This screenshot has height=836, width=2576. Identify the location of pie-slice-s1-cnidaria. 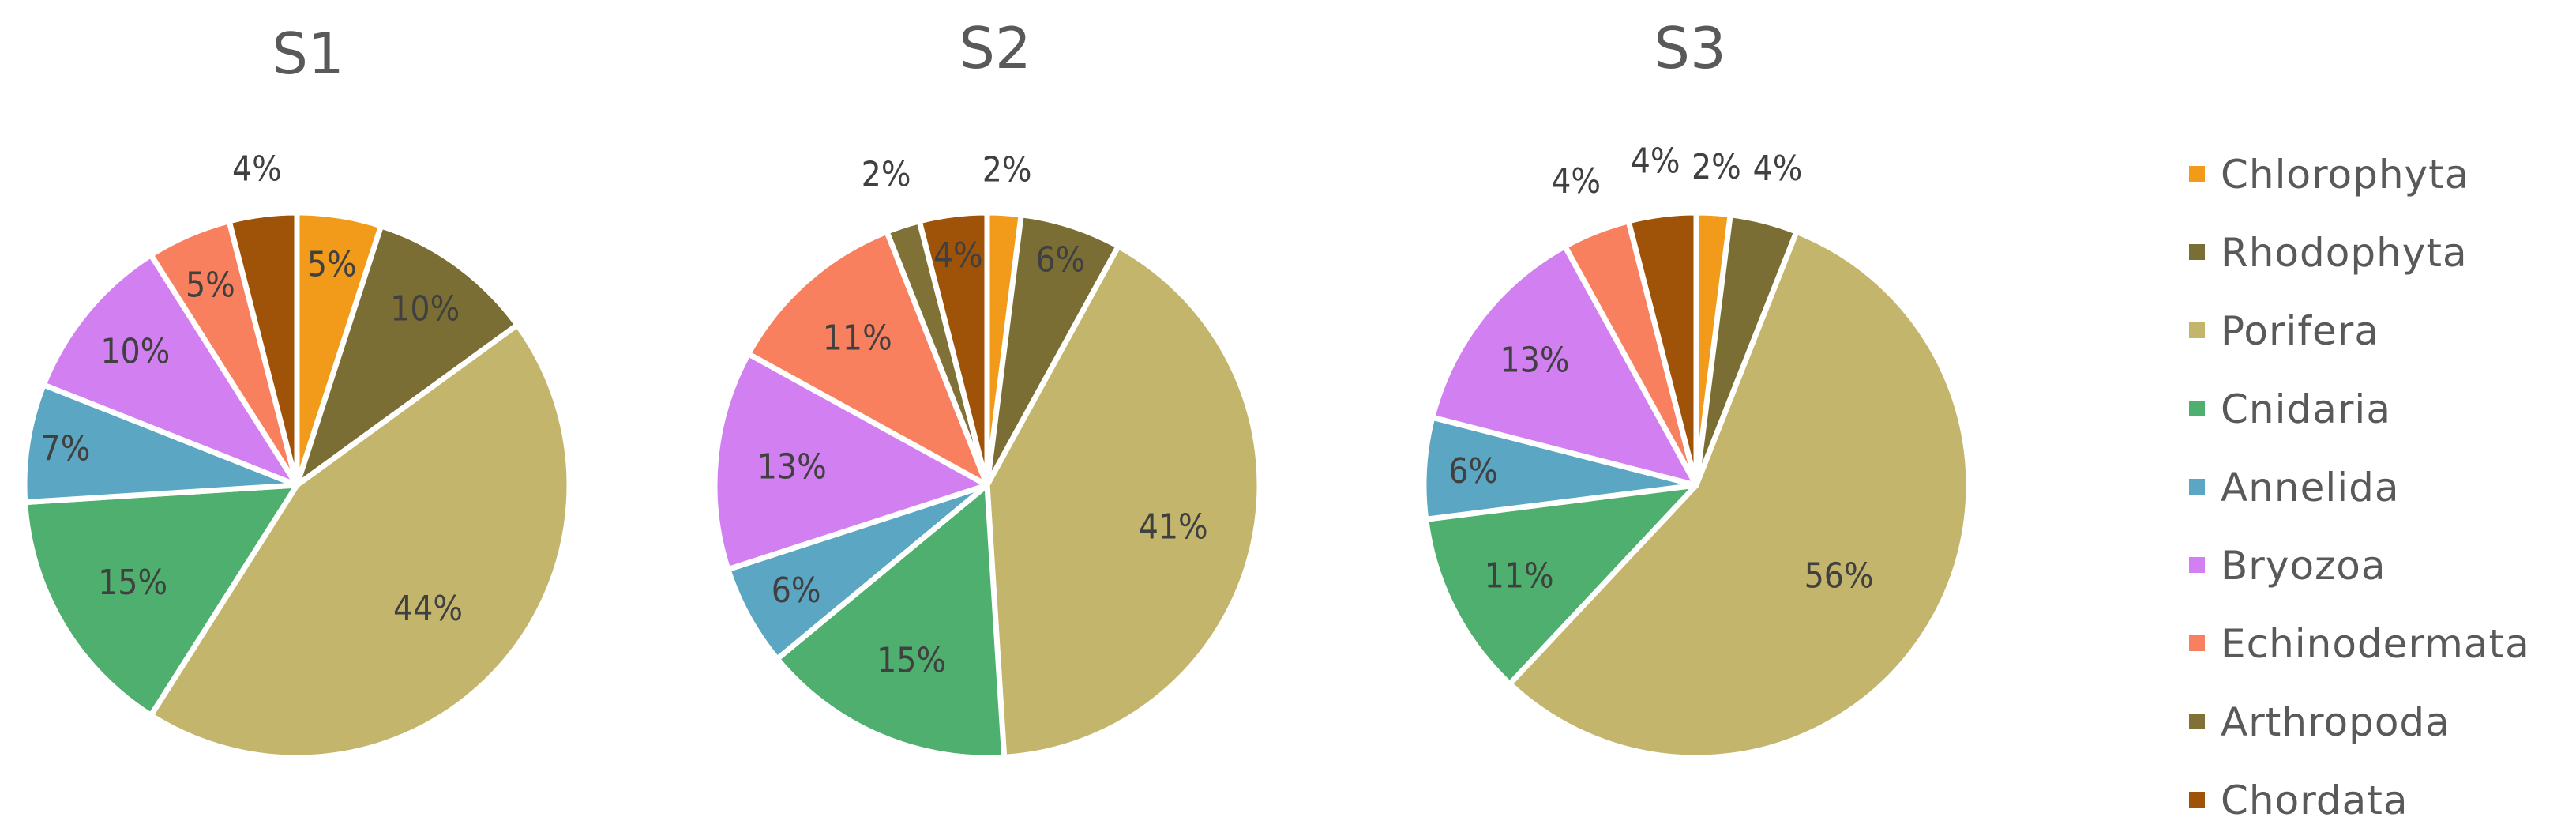
(161, 600).